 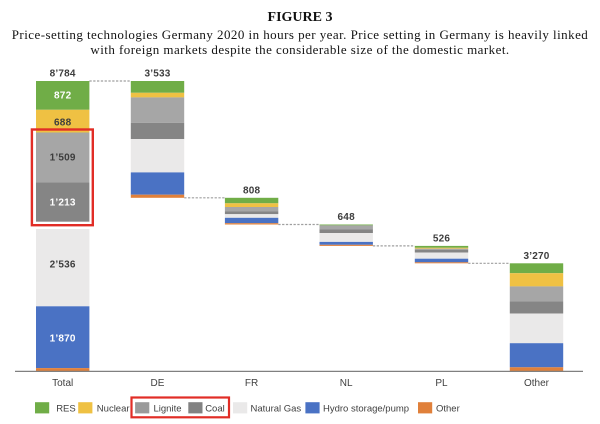 What do you see at coordinates (63, 265) in the screenshot?
I see `svg-text: 2’536` at bounding box center [63, 265].